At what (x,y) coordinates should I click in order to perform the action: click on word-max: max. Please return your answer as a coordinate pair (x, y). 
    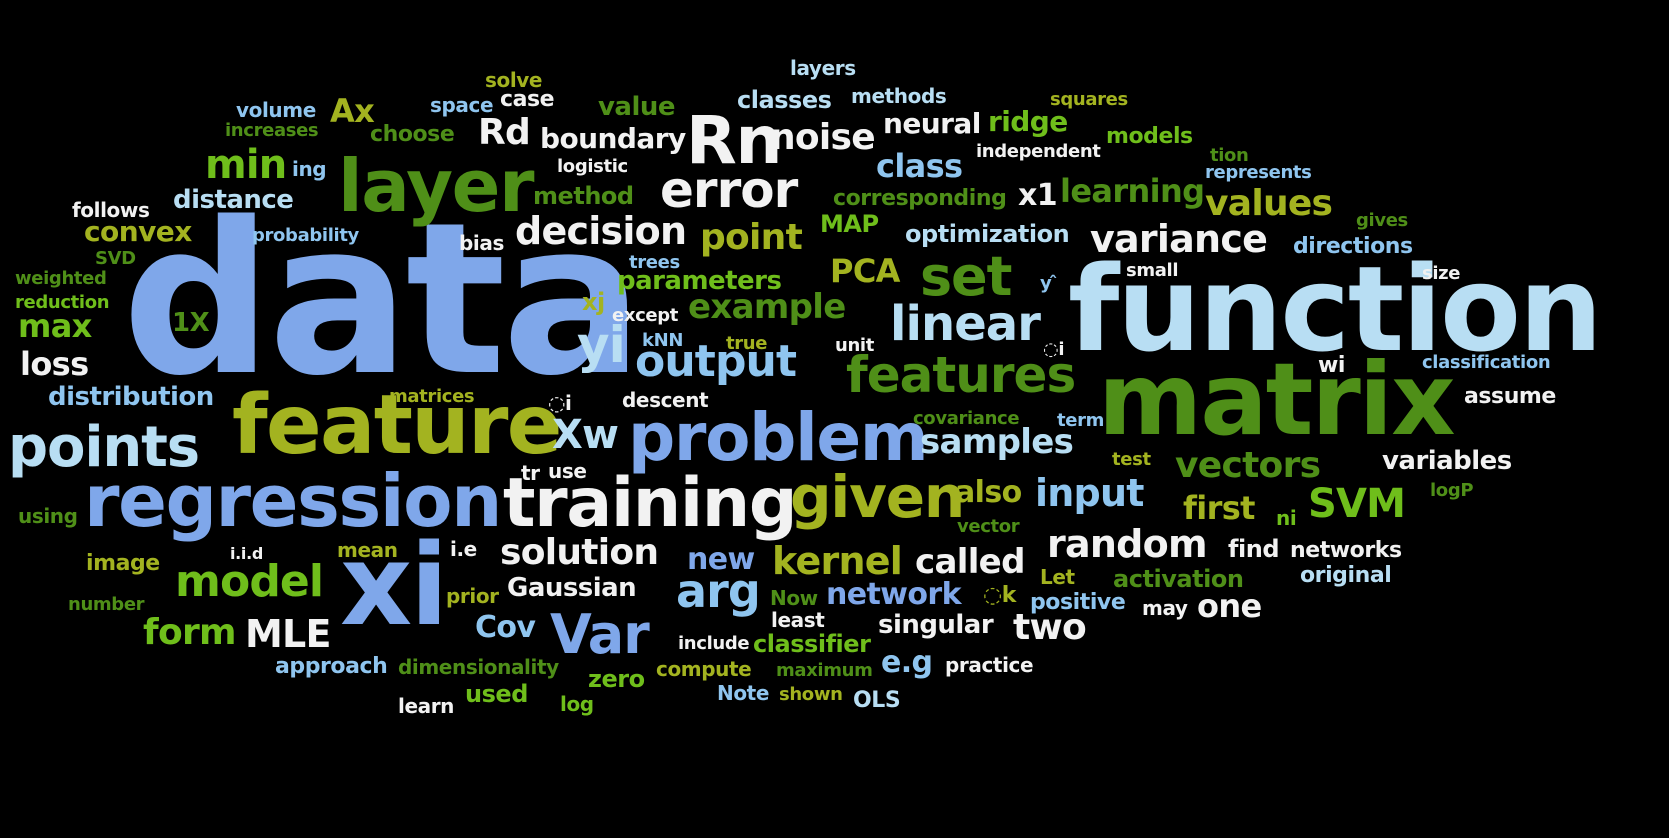
    Looking at the image, I should click on (55, 326).